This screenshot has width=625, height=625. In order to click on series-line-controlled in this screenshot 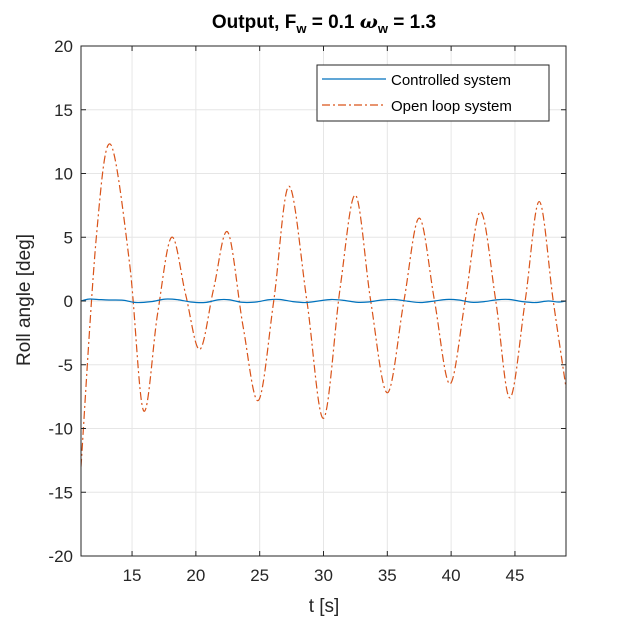, I will do `click(323, 301)`.